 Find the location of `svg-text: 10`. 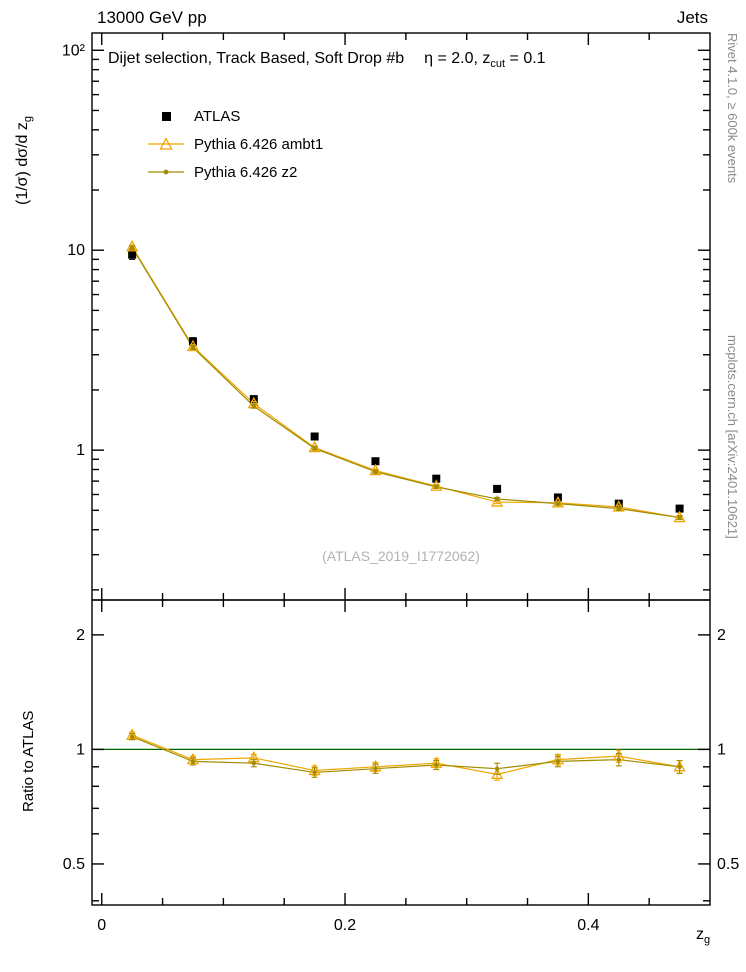

svg-text: 10 is located at coordinates (76, 250).